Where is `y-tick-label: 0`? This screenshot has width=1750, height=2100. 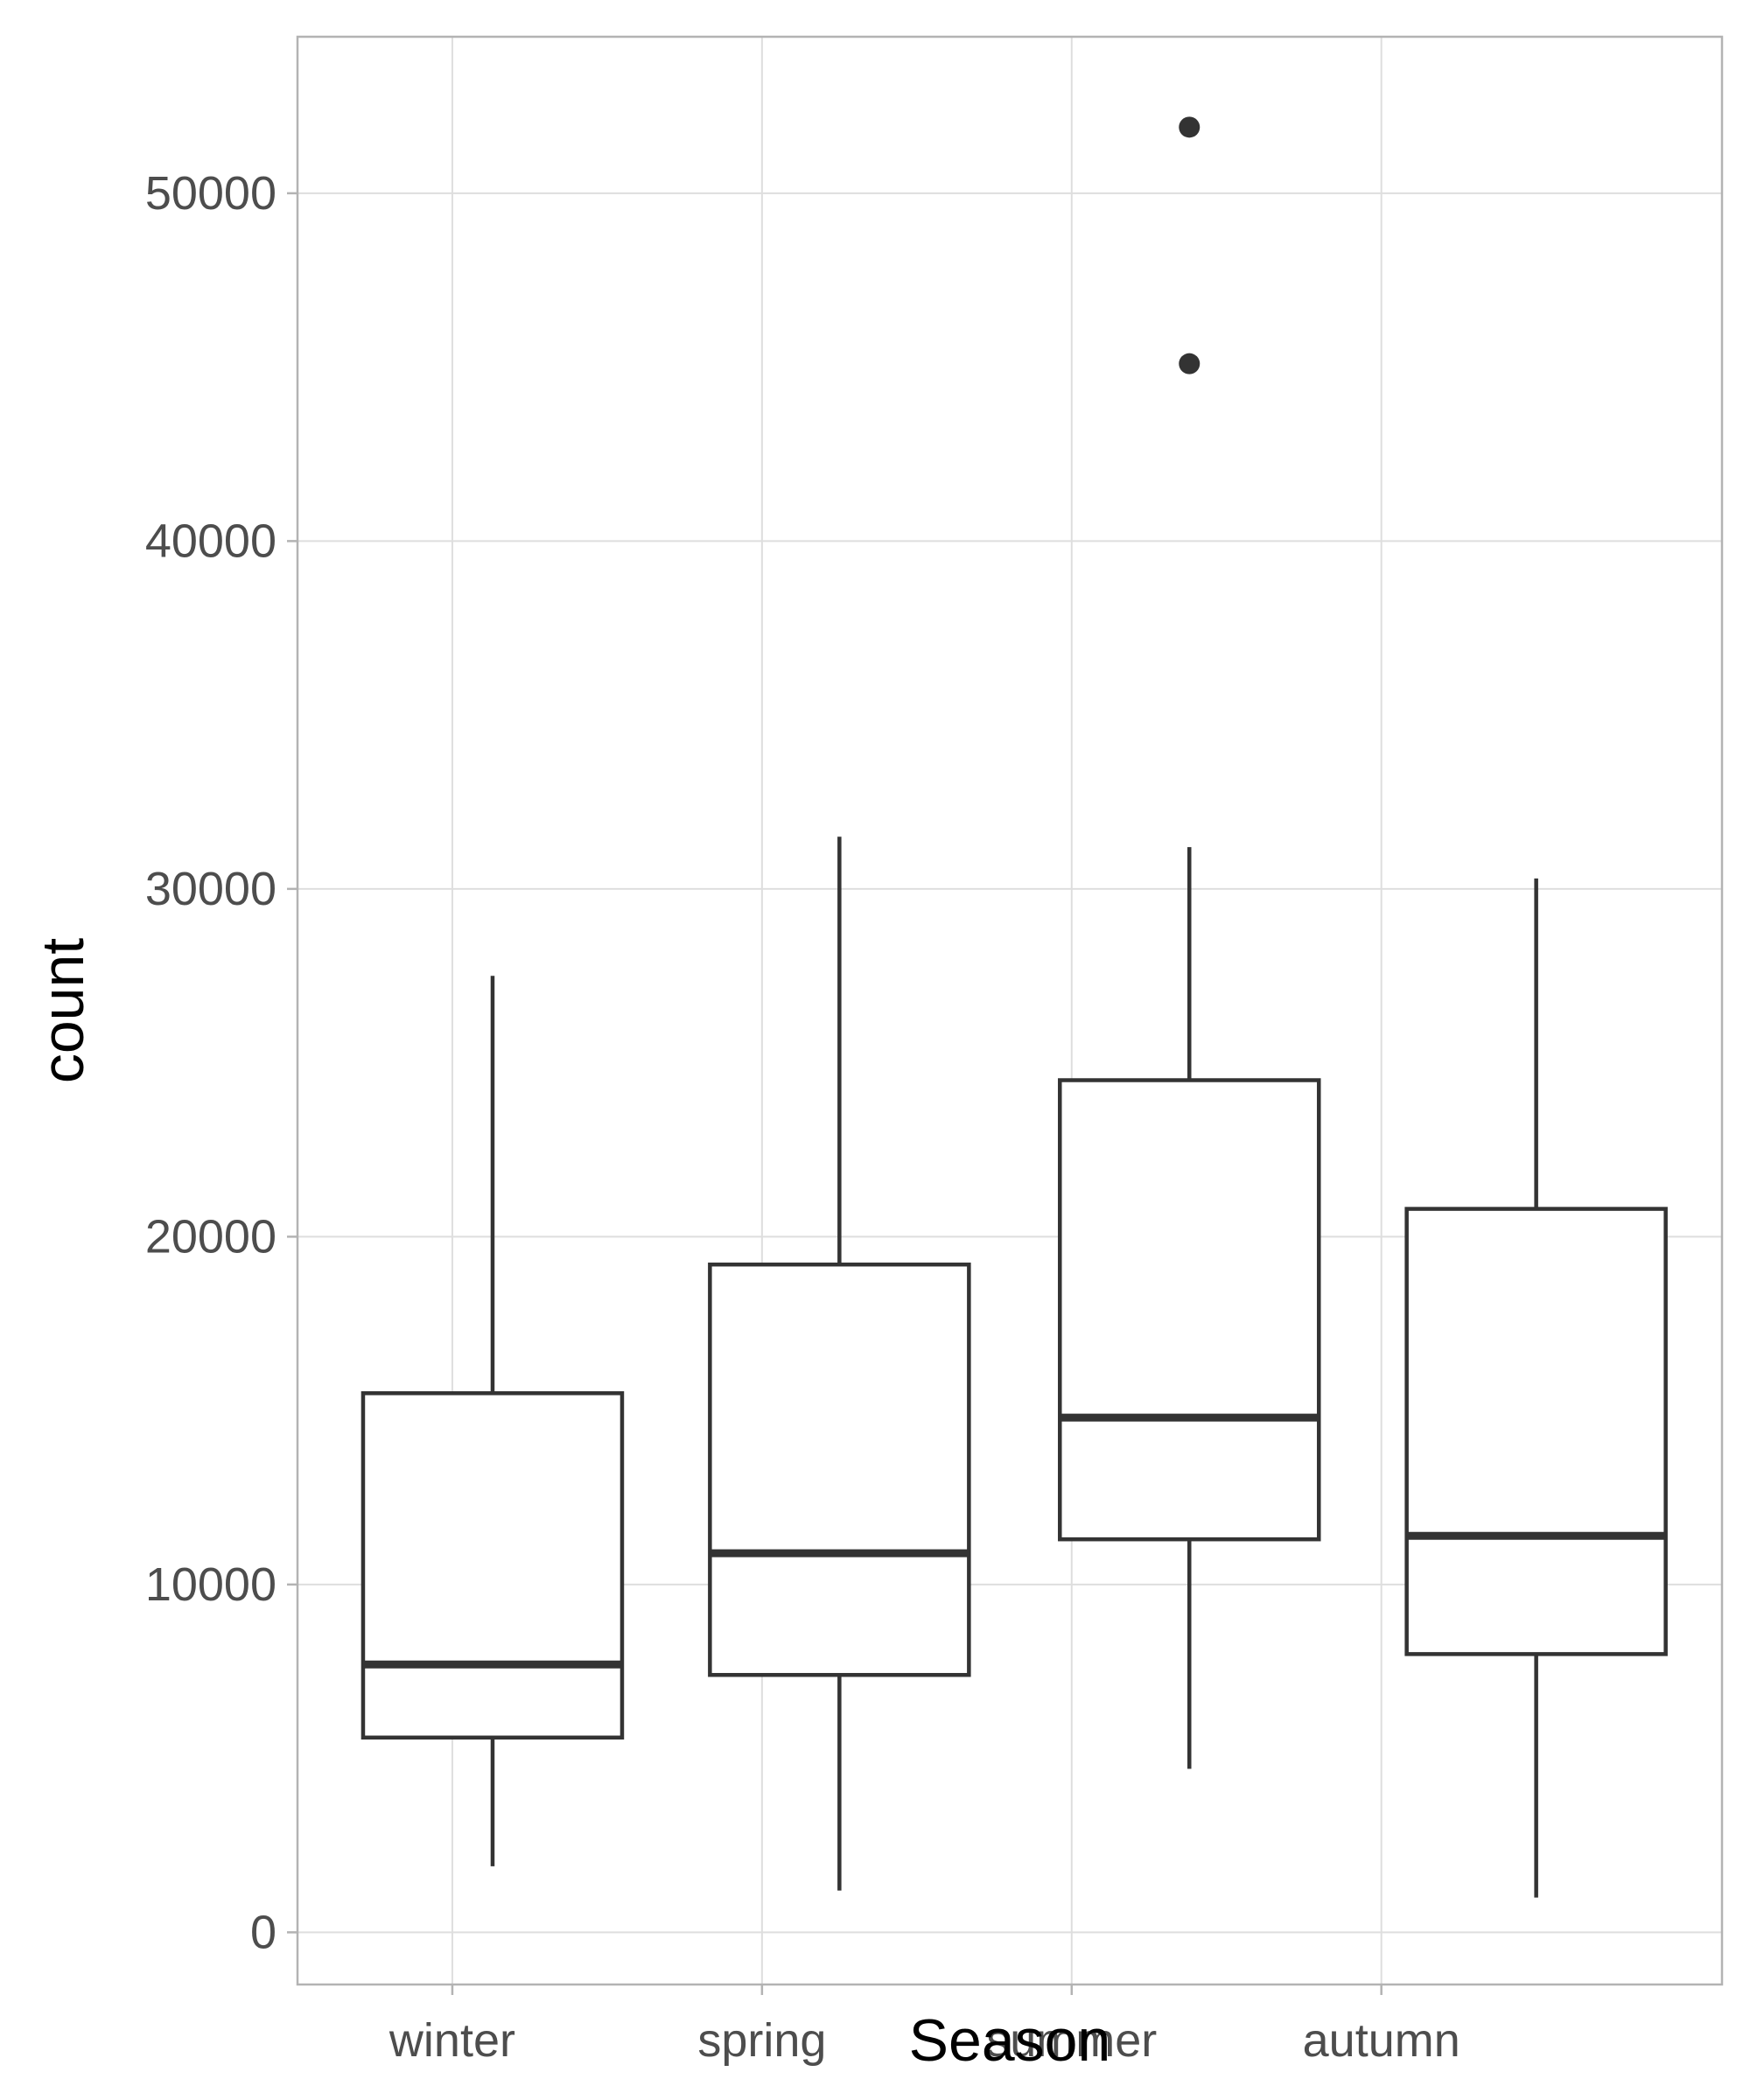 y-tick-label: 0 is located at coordinates (263, 1932).